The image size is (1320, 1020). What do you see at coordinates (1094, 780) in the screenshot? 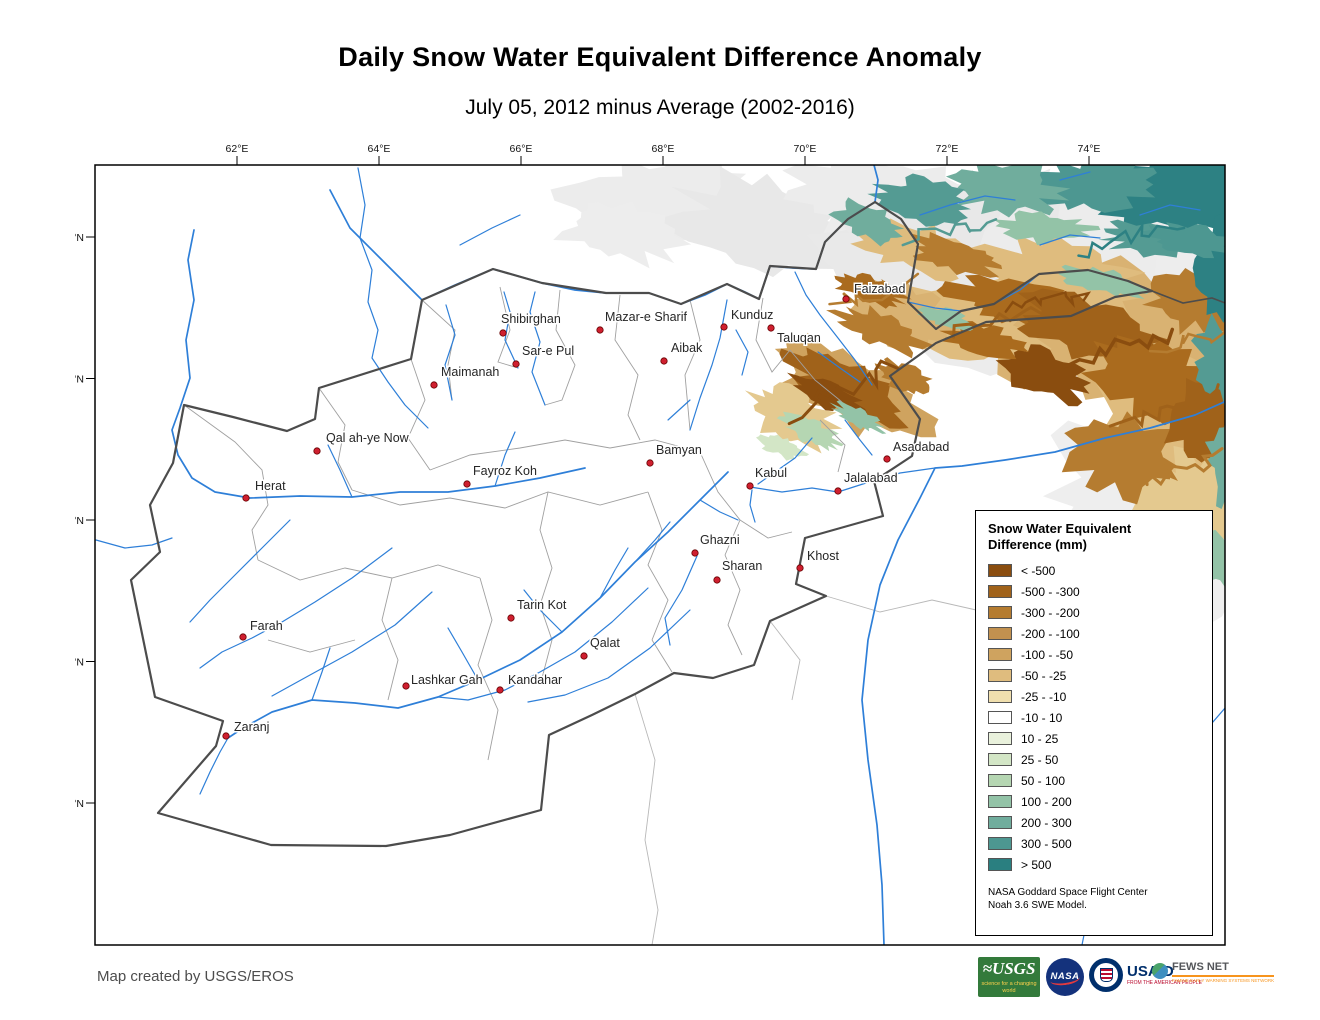
I see `legend-entry: 50 - 100` at bounding box center [1094, 780].